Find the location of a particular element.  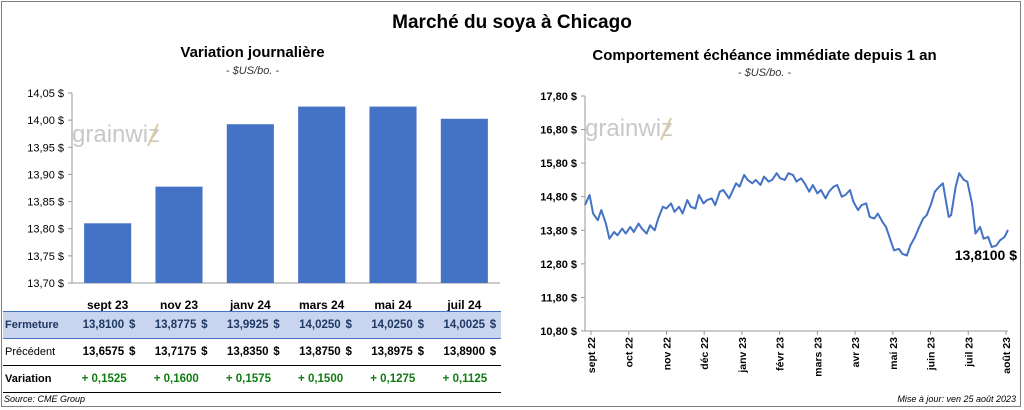

right-ytick-label: 14,80 $ is located at coordinates (558, 198).